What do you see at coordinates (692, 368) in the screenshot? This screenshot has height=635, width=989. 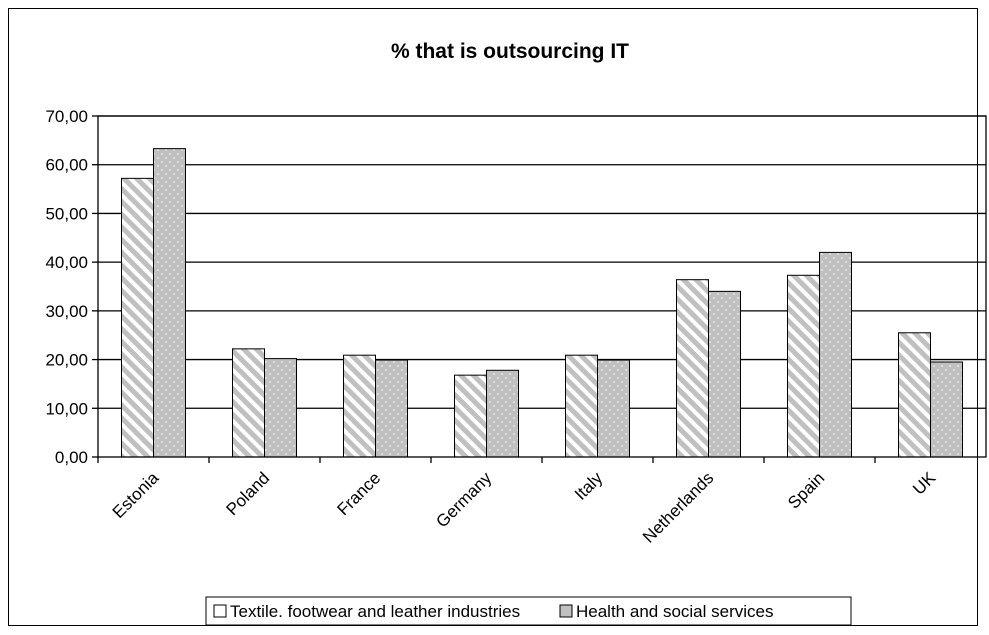 I see `bar-textile-netherlands` at bounding box center [692, 368].